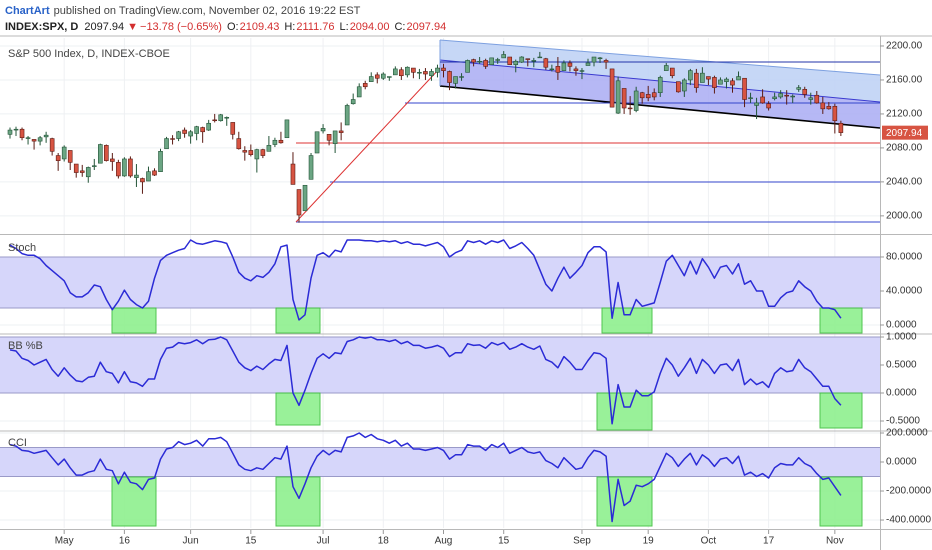 The width and height of the screenshot is (932, 550). I want to click on x-tick-label: Nov, so click(835, 541).